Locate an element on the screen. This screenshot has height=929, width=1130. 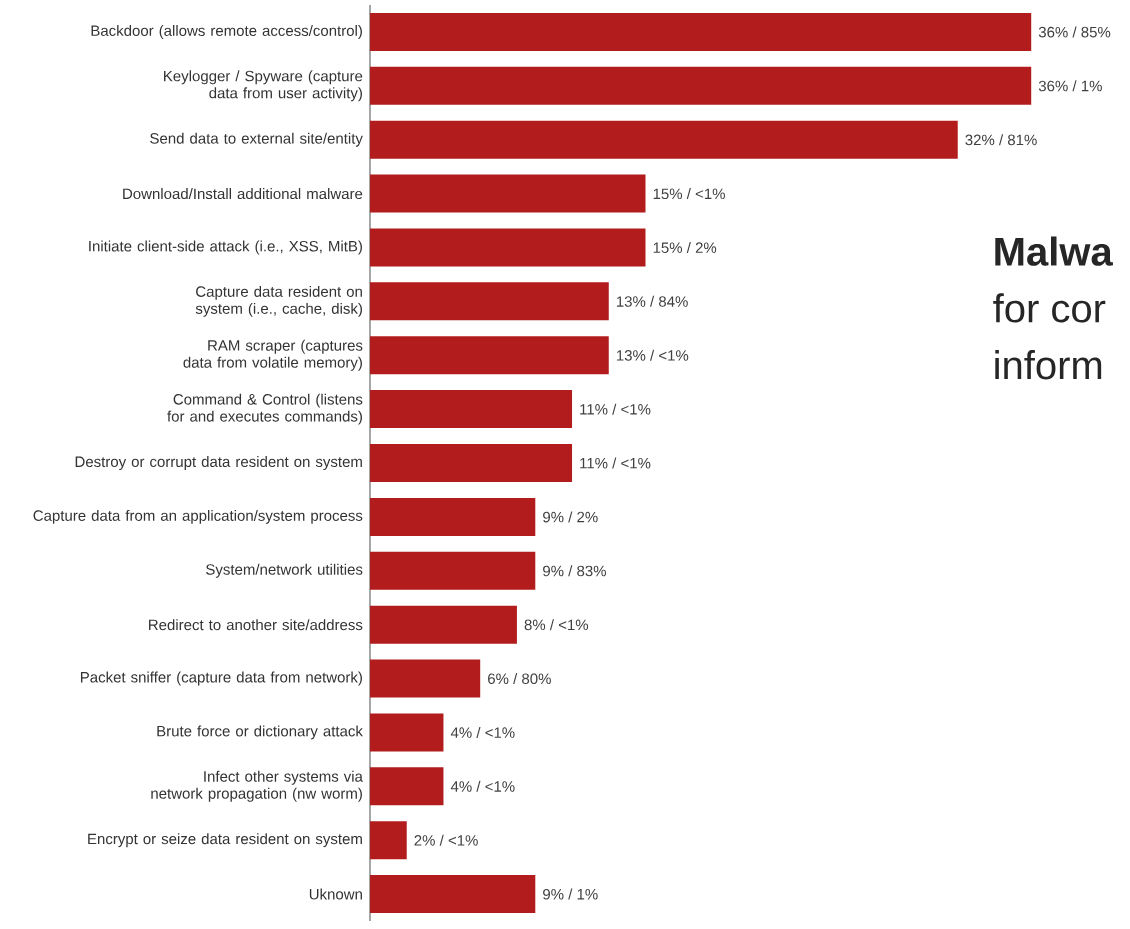
y-tick-label: Capture data resident on system (i.e., cache, disk) is located at coordinates (278, 301).